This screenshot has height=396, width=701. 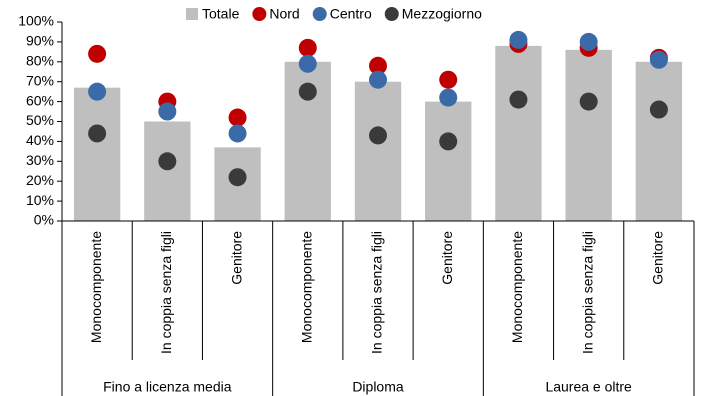 I want to click on y-tick-label: 10%, so click(x=40, y=200).